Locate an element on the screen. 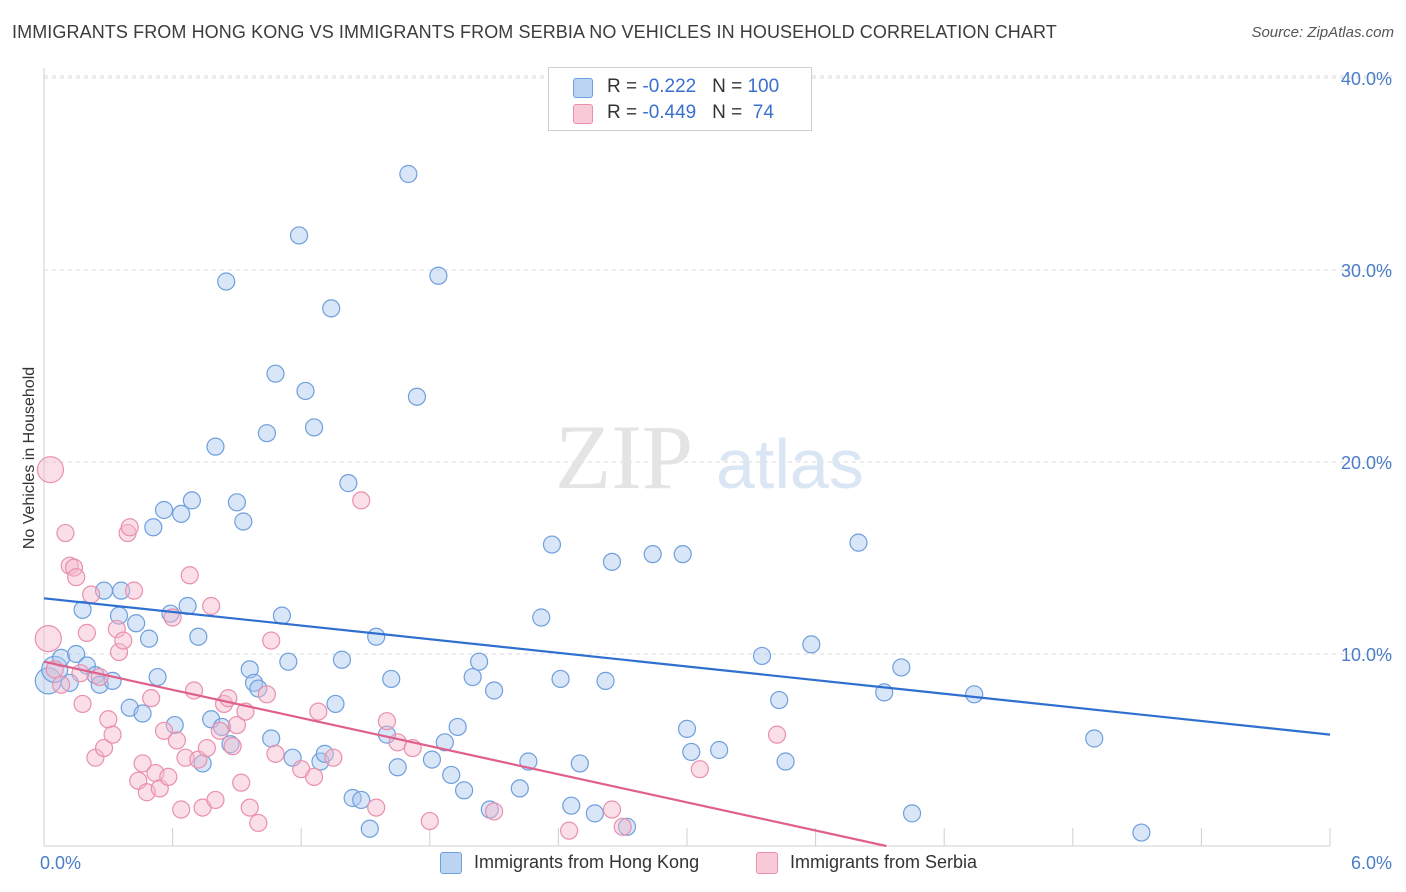 The width and height of the screenshot is (1406, 892). trend-line-serbia is located at coordinates (465, 754).